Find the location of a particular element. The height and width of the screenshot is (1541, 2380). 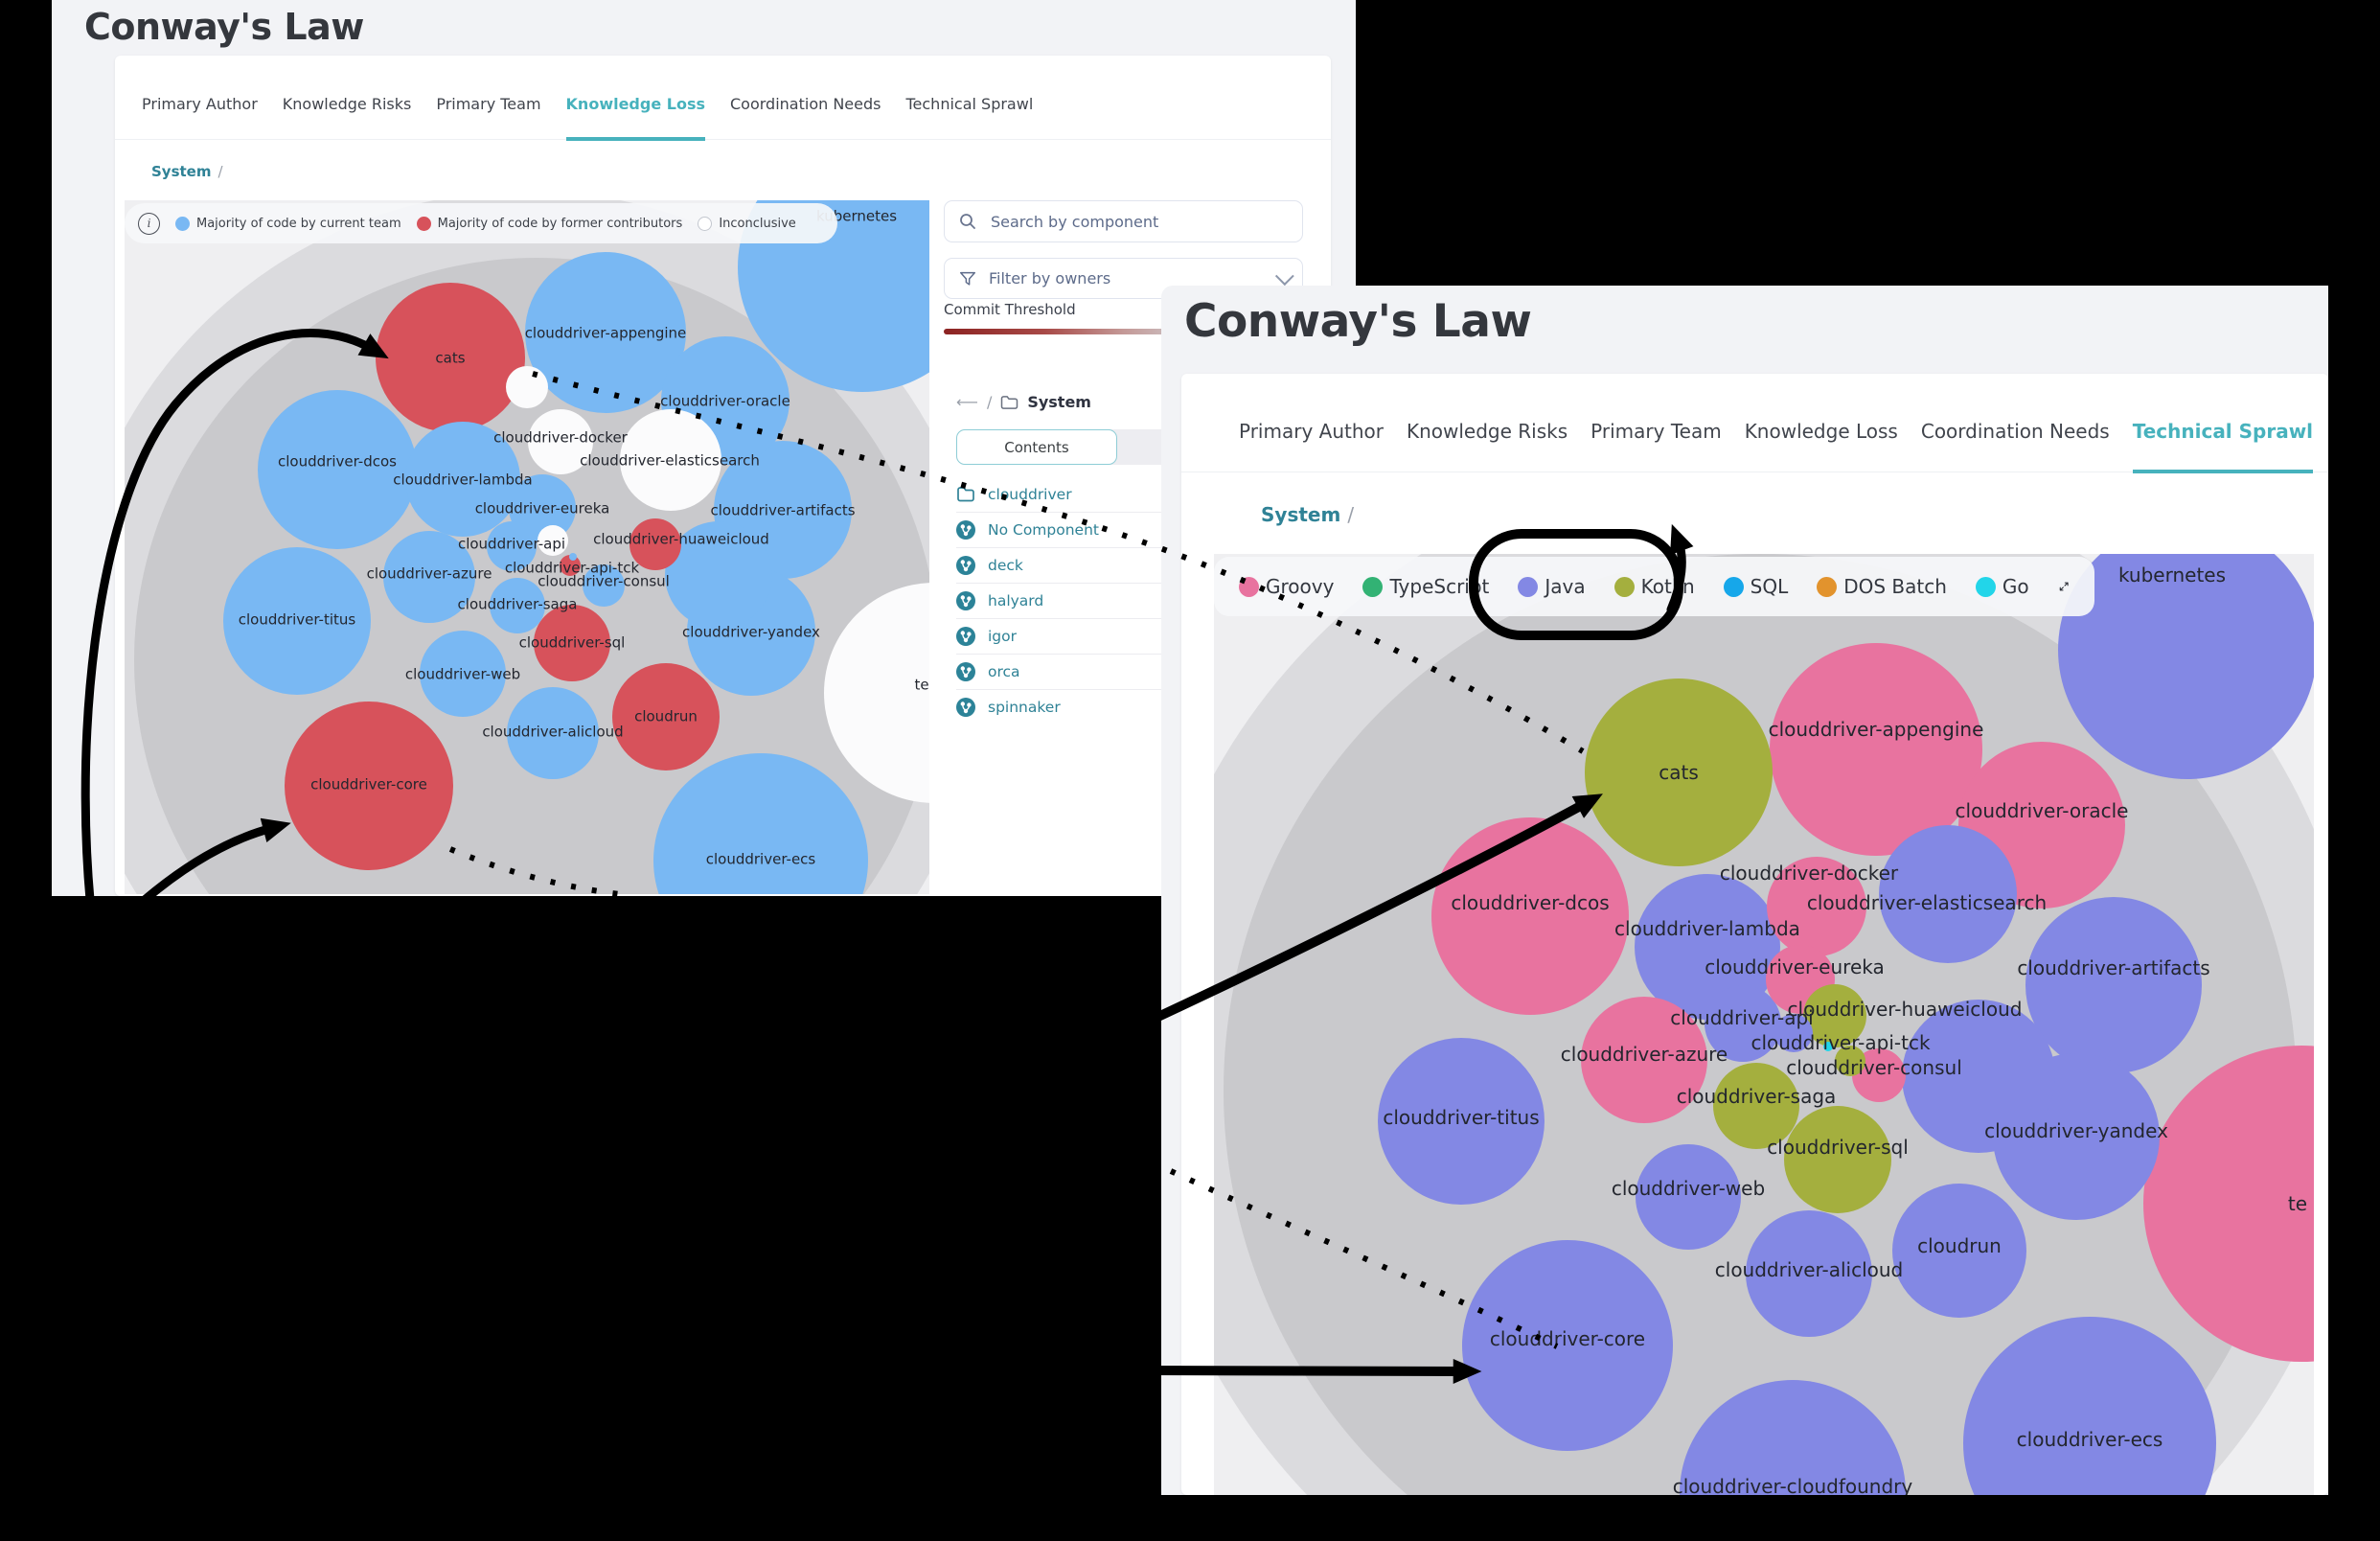

folder-breadcrumb-root: System is located at coordinates (1059, 402).